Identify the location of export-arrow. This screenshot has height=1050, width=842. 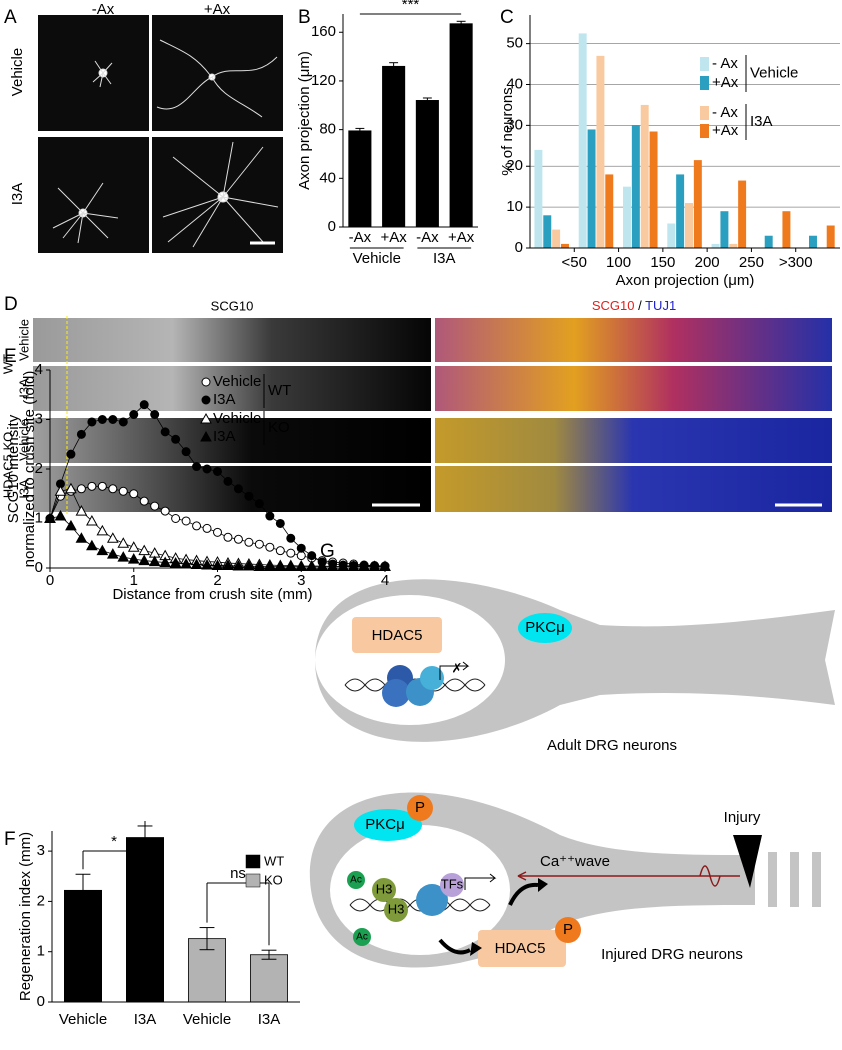
(454, 946).